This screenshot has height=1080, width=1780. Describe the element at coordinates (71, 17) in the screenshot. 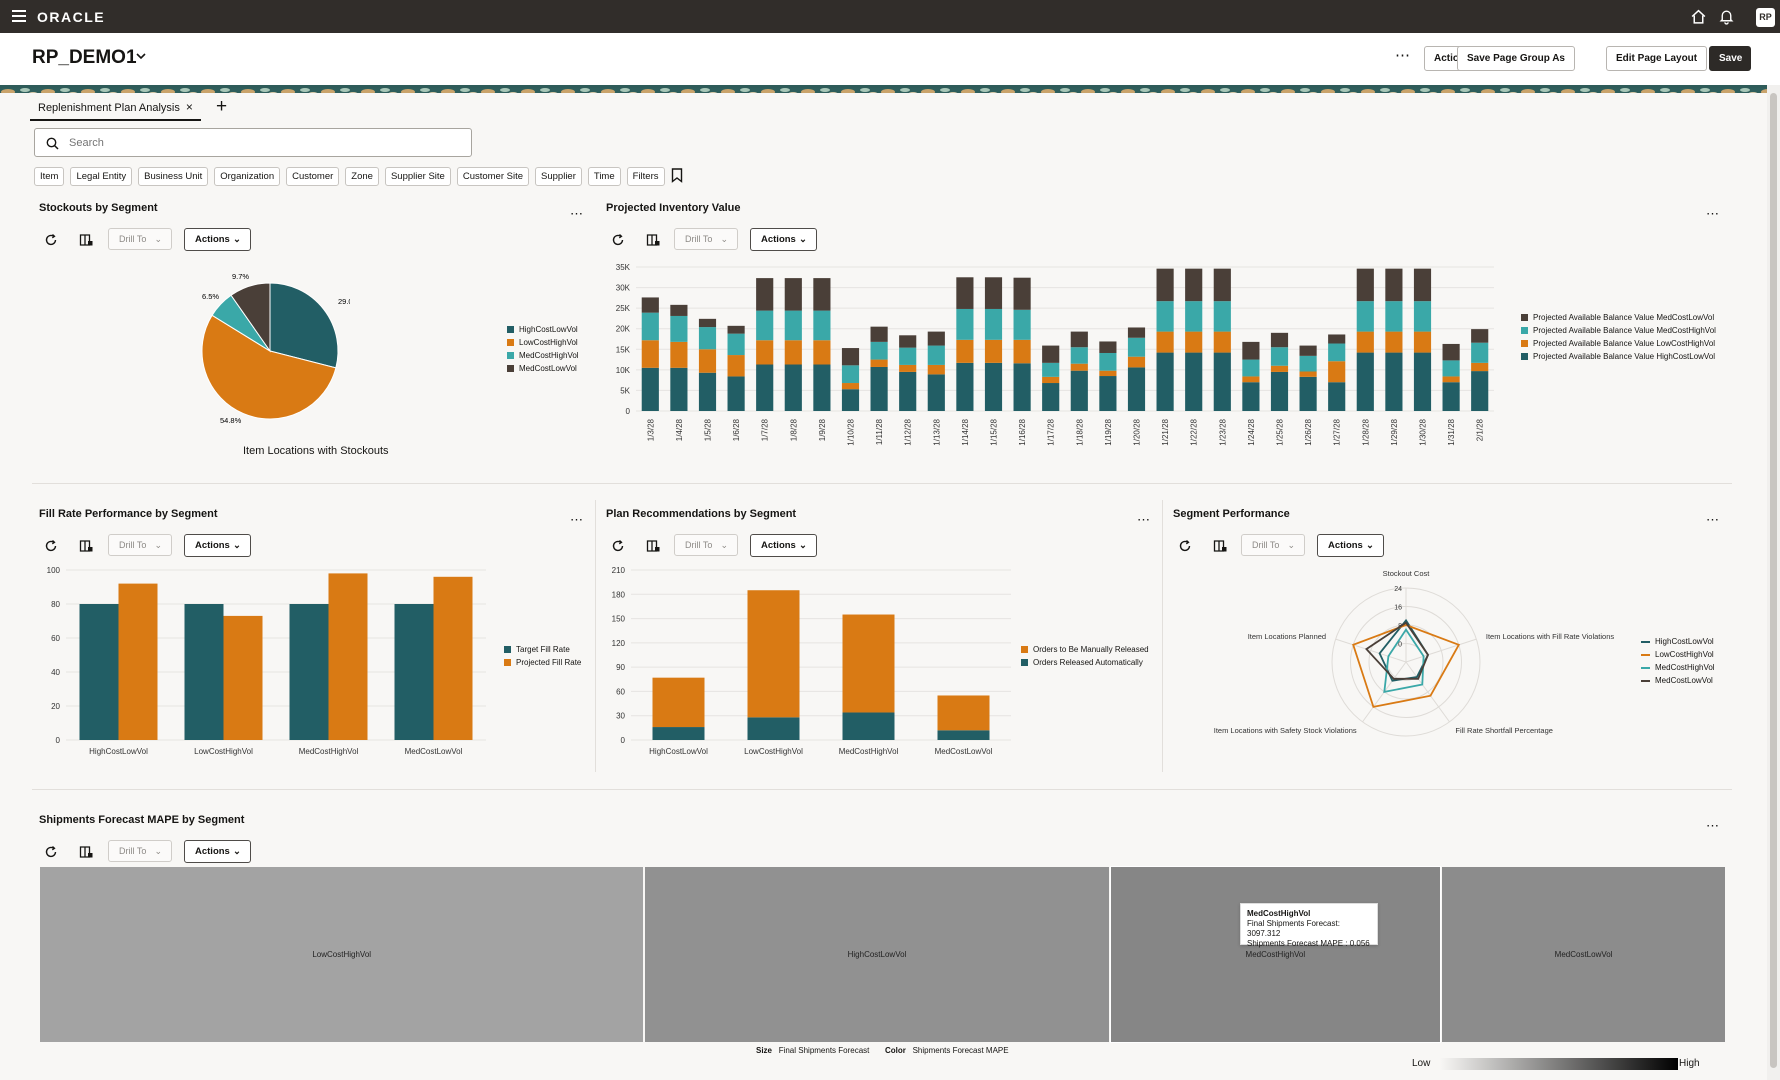

I see `oracle-logo: ORACLE` at that location.